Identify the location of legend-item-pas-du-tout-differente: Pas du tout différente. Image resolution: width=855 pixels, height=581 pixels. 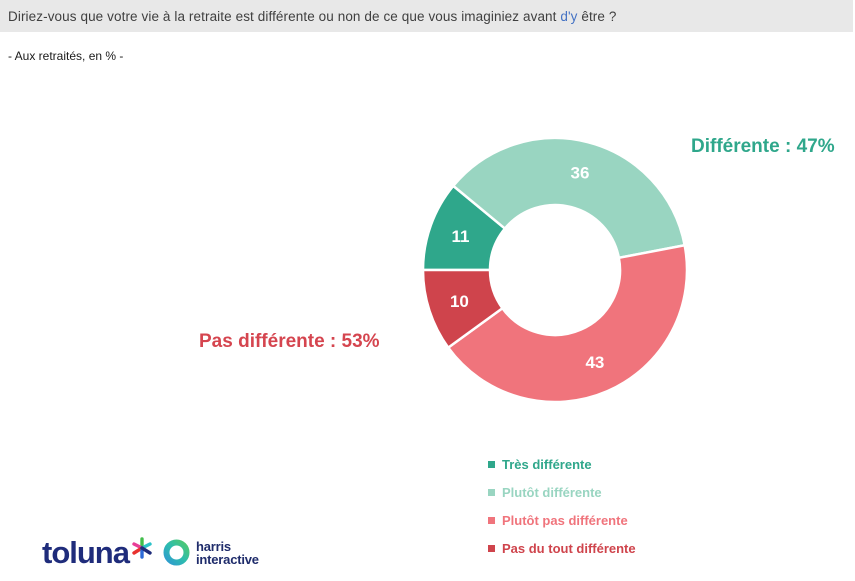
(562, 548).